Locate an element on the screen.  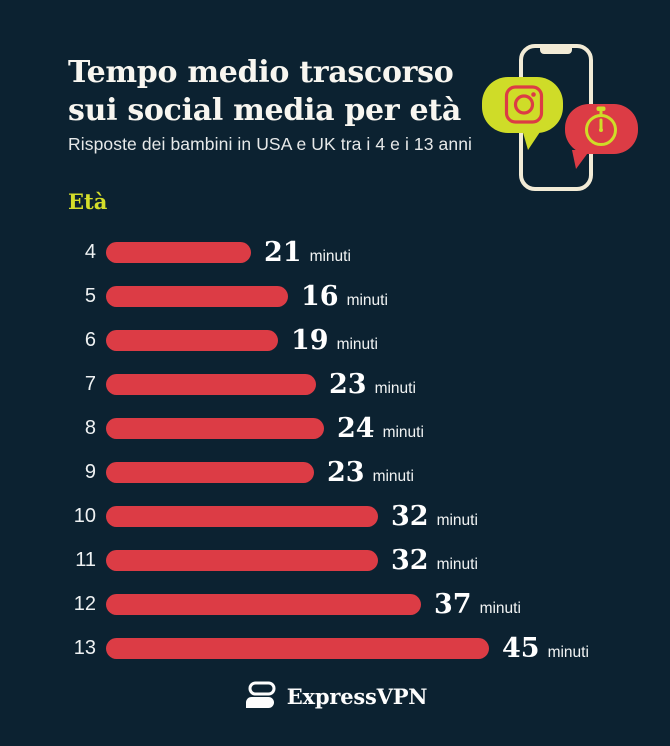
chart-row: 4 21 minuti is located at coordinates (335, 252).